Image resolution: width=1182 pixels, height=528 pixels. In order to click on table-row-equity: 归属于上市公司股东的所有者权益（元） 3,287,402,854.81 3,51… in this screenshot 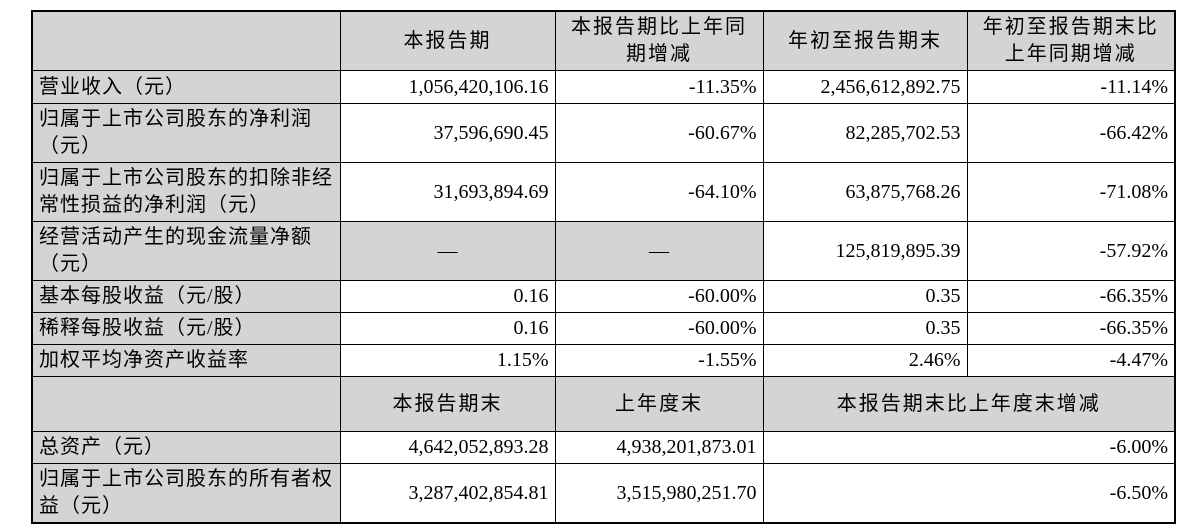, I will do `click(603, 493)`.